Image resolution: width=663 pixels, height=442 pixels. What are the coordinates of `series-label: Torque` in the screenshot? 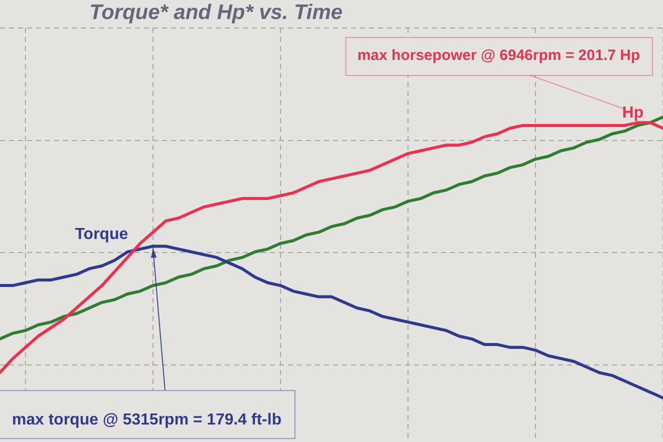 It's located at (101, 235).